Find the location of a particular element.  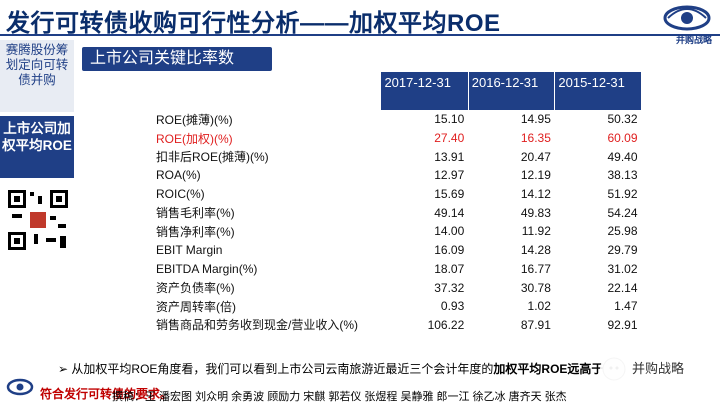

row-value: 0.93 is located at coordinates (452, 306).